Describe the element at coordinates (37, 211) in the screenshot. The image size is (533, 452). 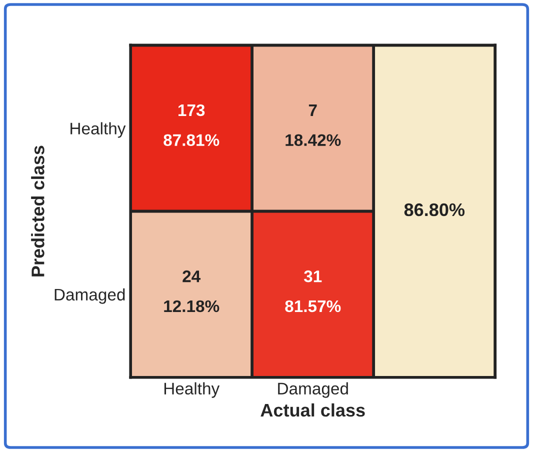
I see `y-axis-title: Predicted class` at that location.